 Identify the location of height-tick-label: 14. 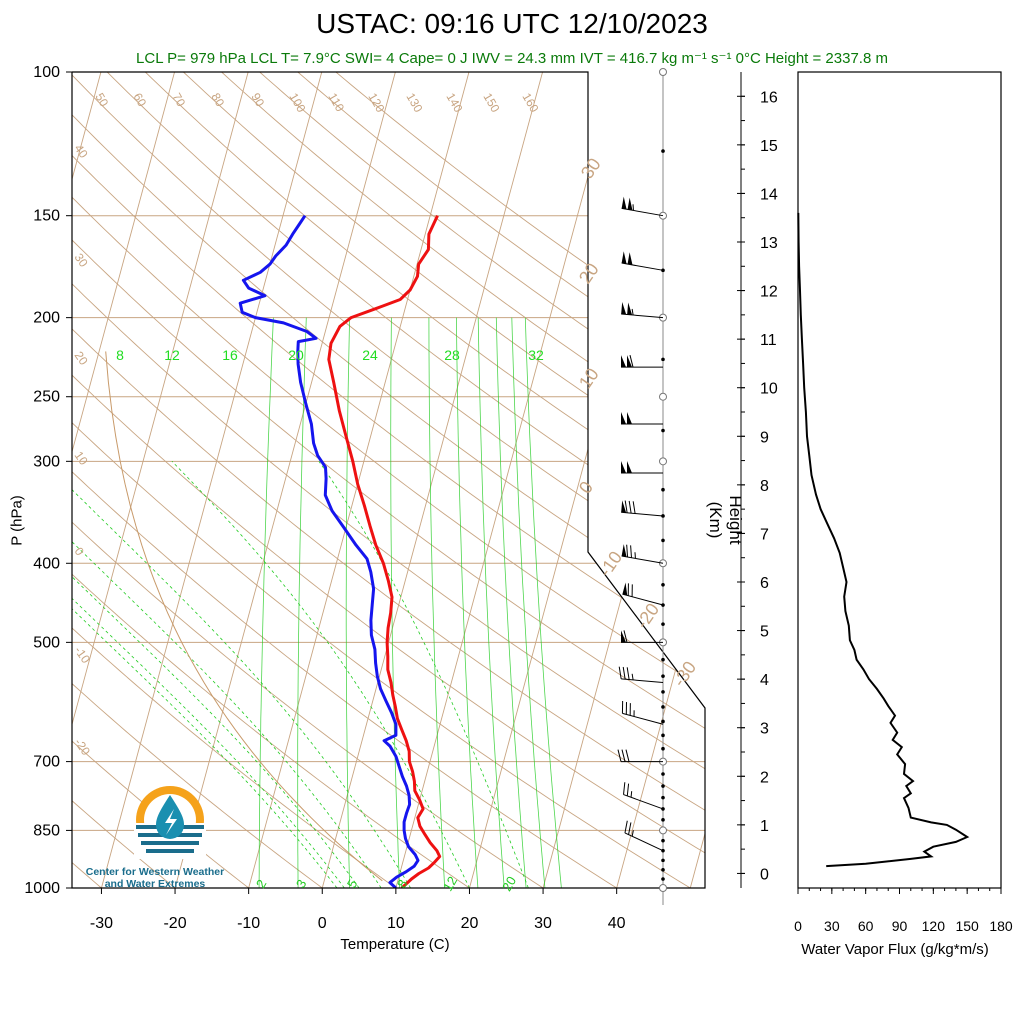
(769, 194).